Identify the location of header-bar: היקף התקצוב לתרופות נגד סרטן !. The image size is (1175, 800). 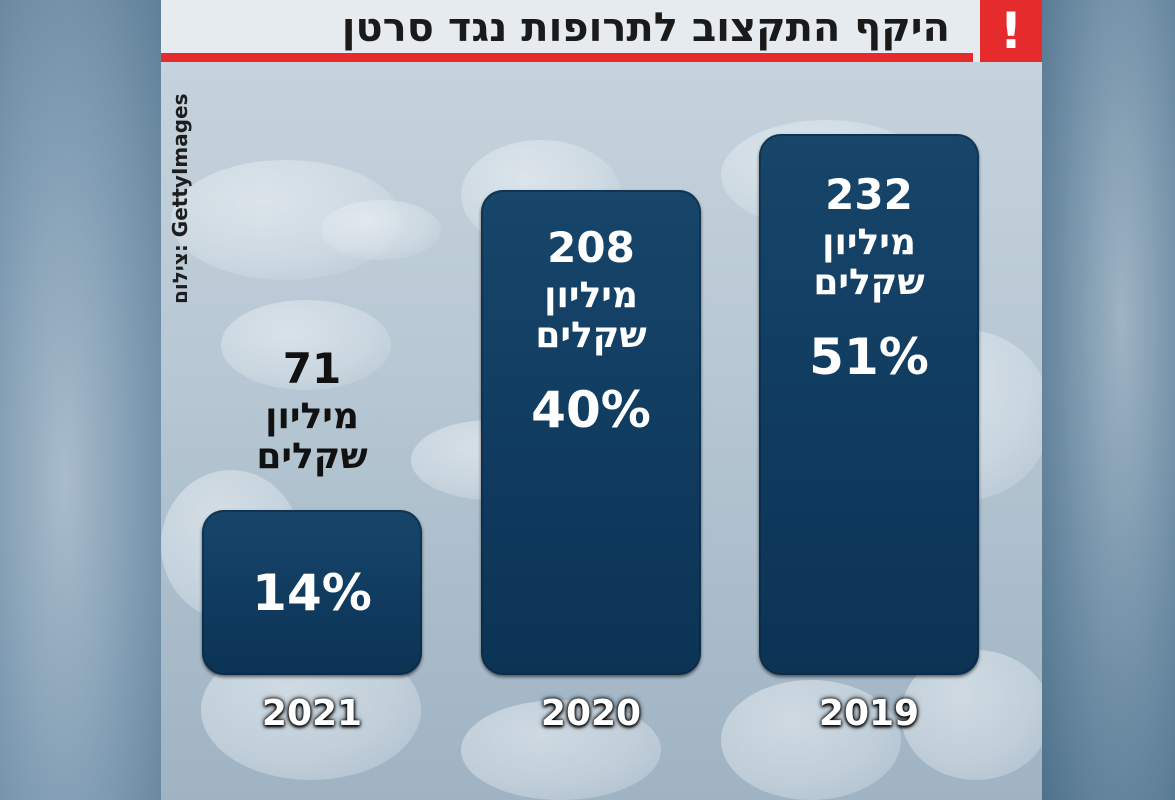
(601, 31).